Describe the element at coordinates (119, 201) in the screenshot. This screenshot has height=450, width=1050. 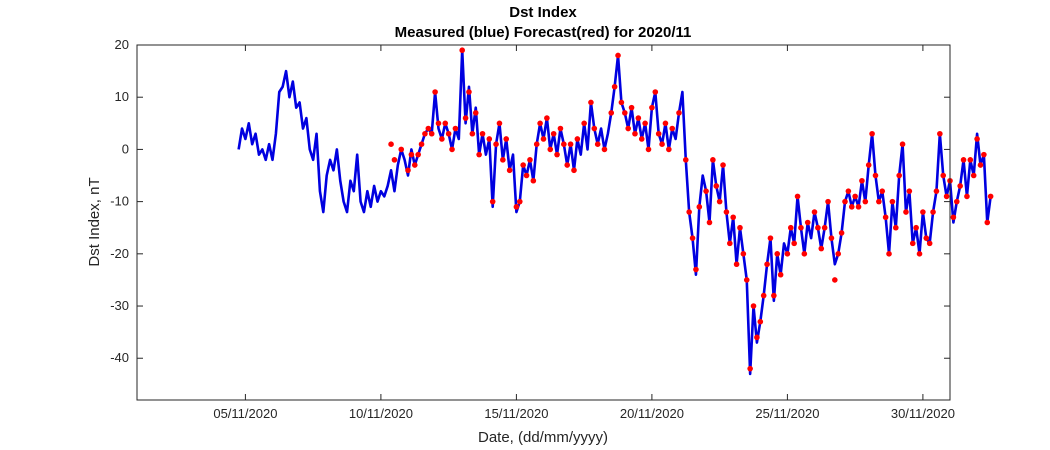
I see `y-tick-label: -10` at that location.